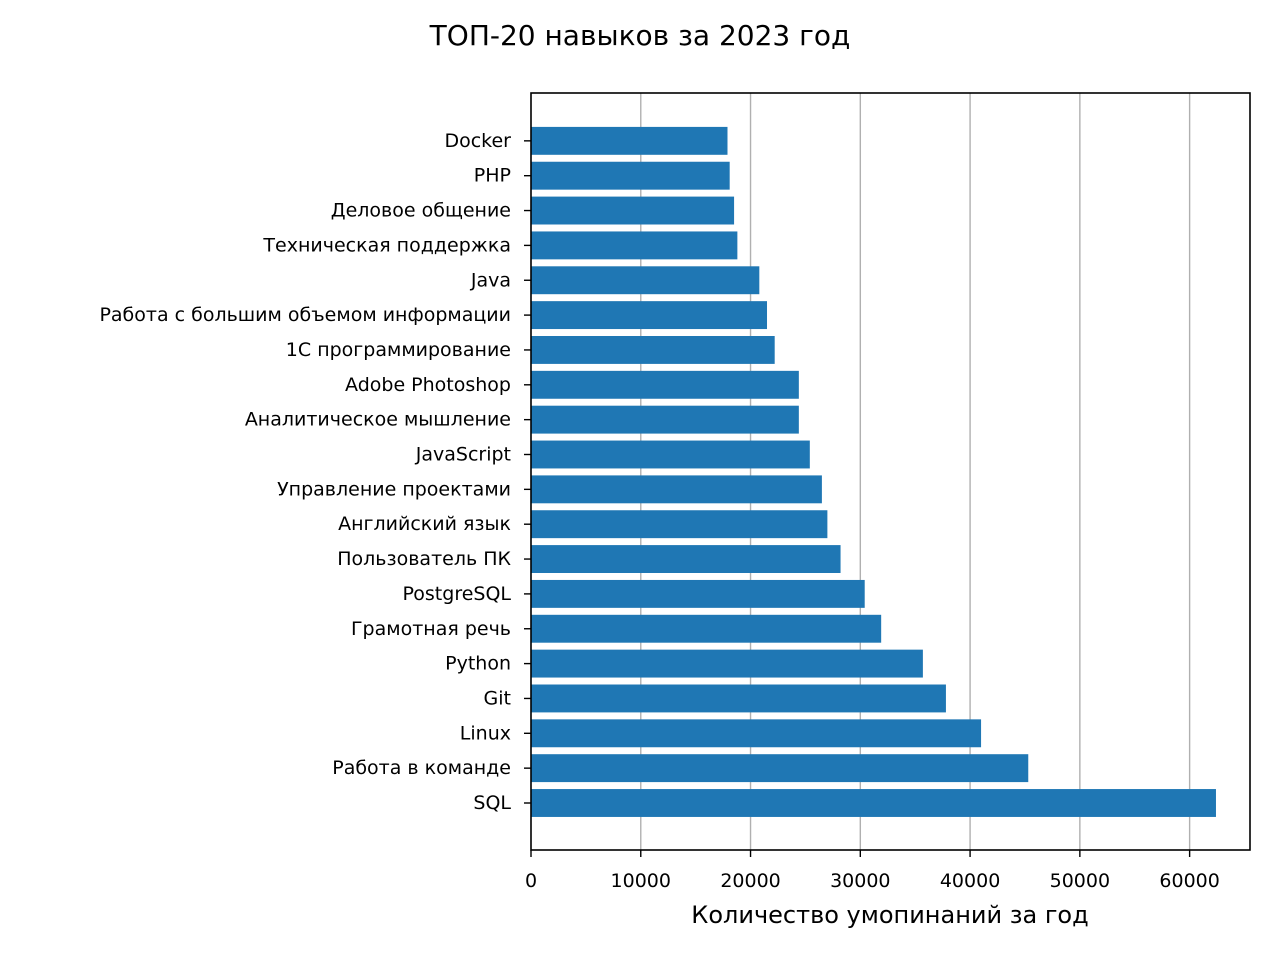 Image resolution: width=1280 pixels, height=964 pixels. What do you see at coordinates (457, 594) in the screenshot?
I see `y-tick-label: PostgreSQL` at bounding box center [457, 594].